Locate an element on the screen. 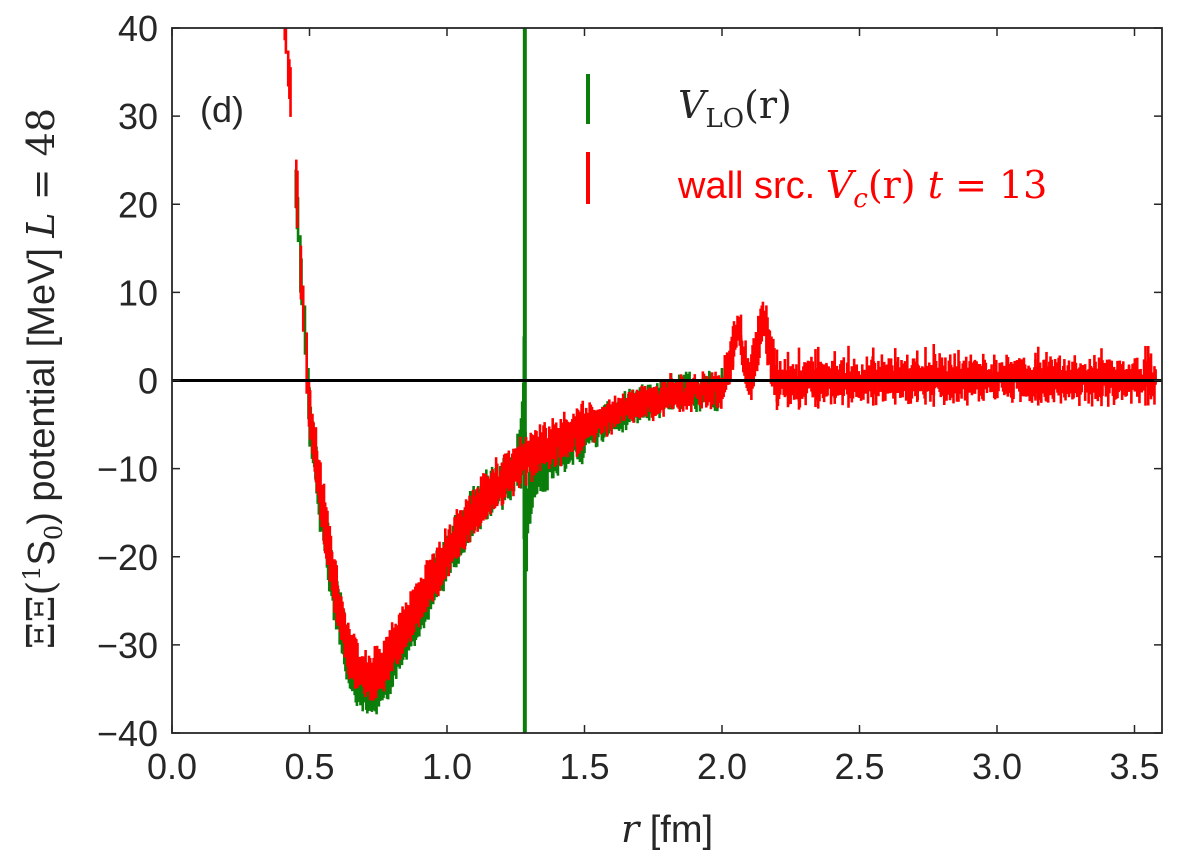 Image resolution: width=1177 pixels, height=864 pixels. y-tick-label: 0 is located at coordinates (148, 381).